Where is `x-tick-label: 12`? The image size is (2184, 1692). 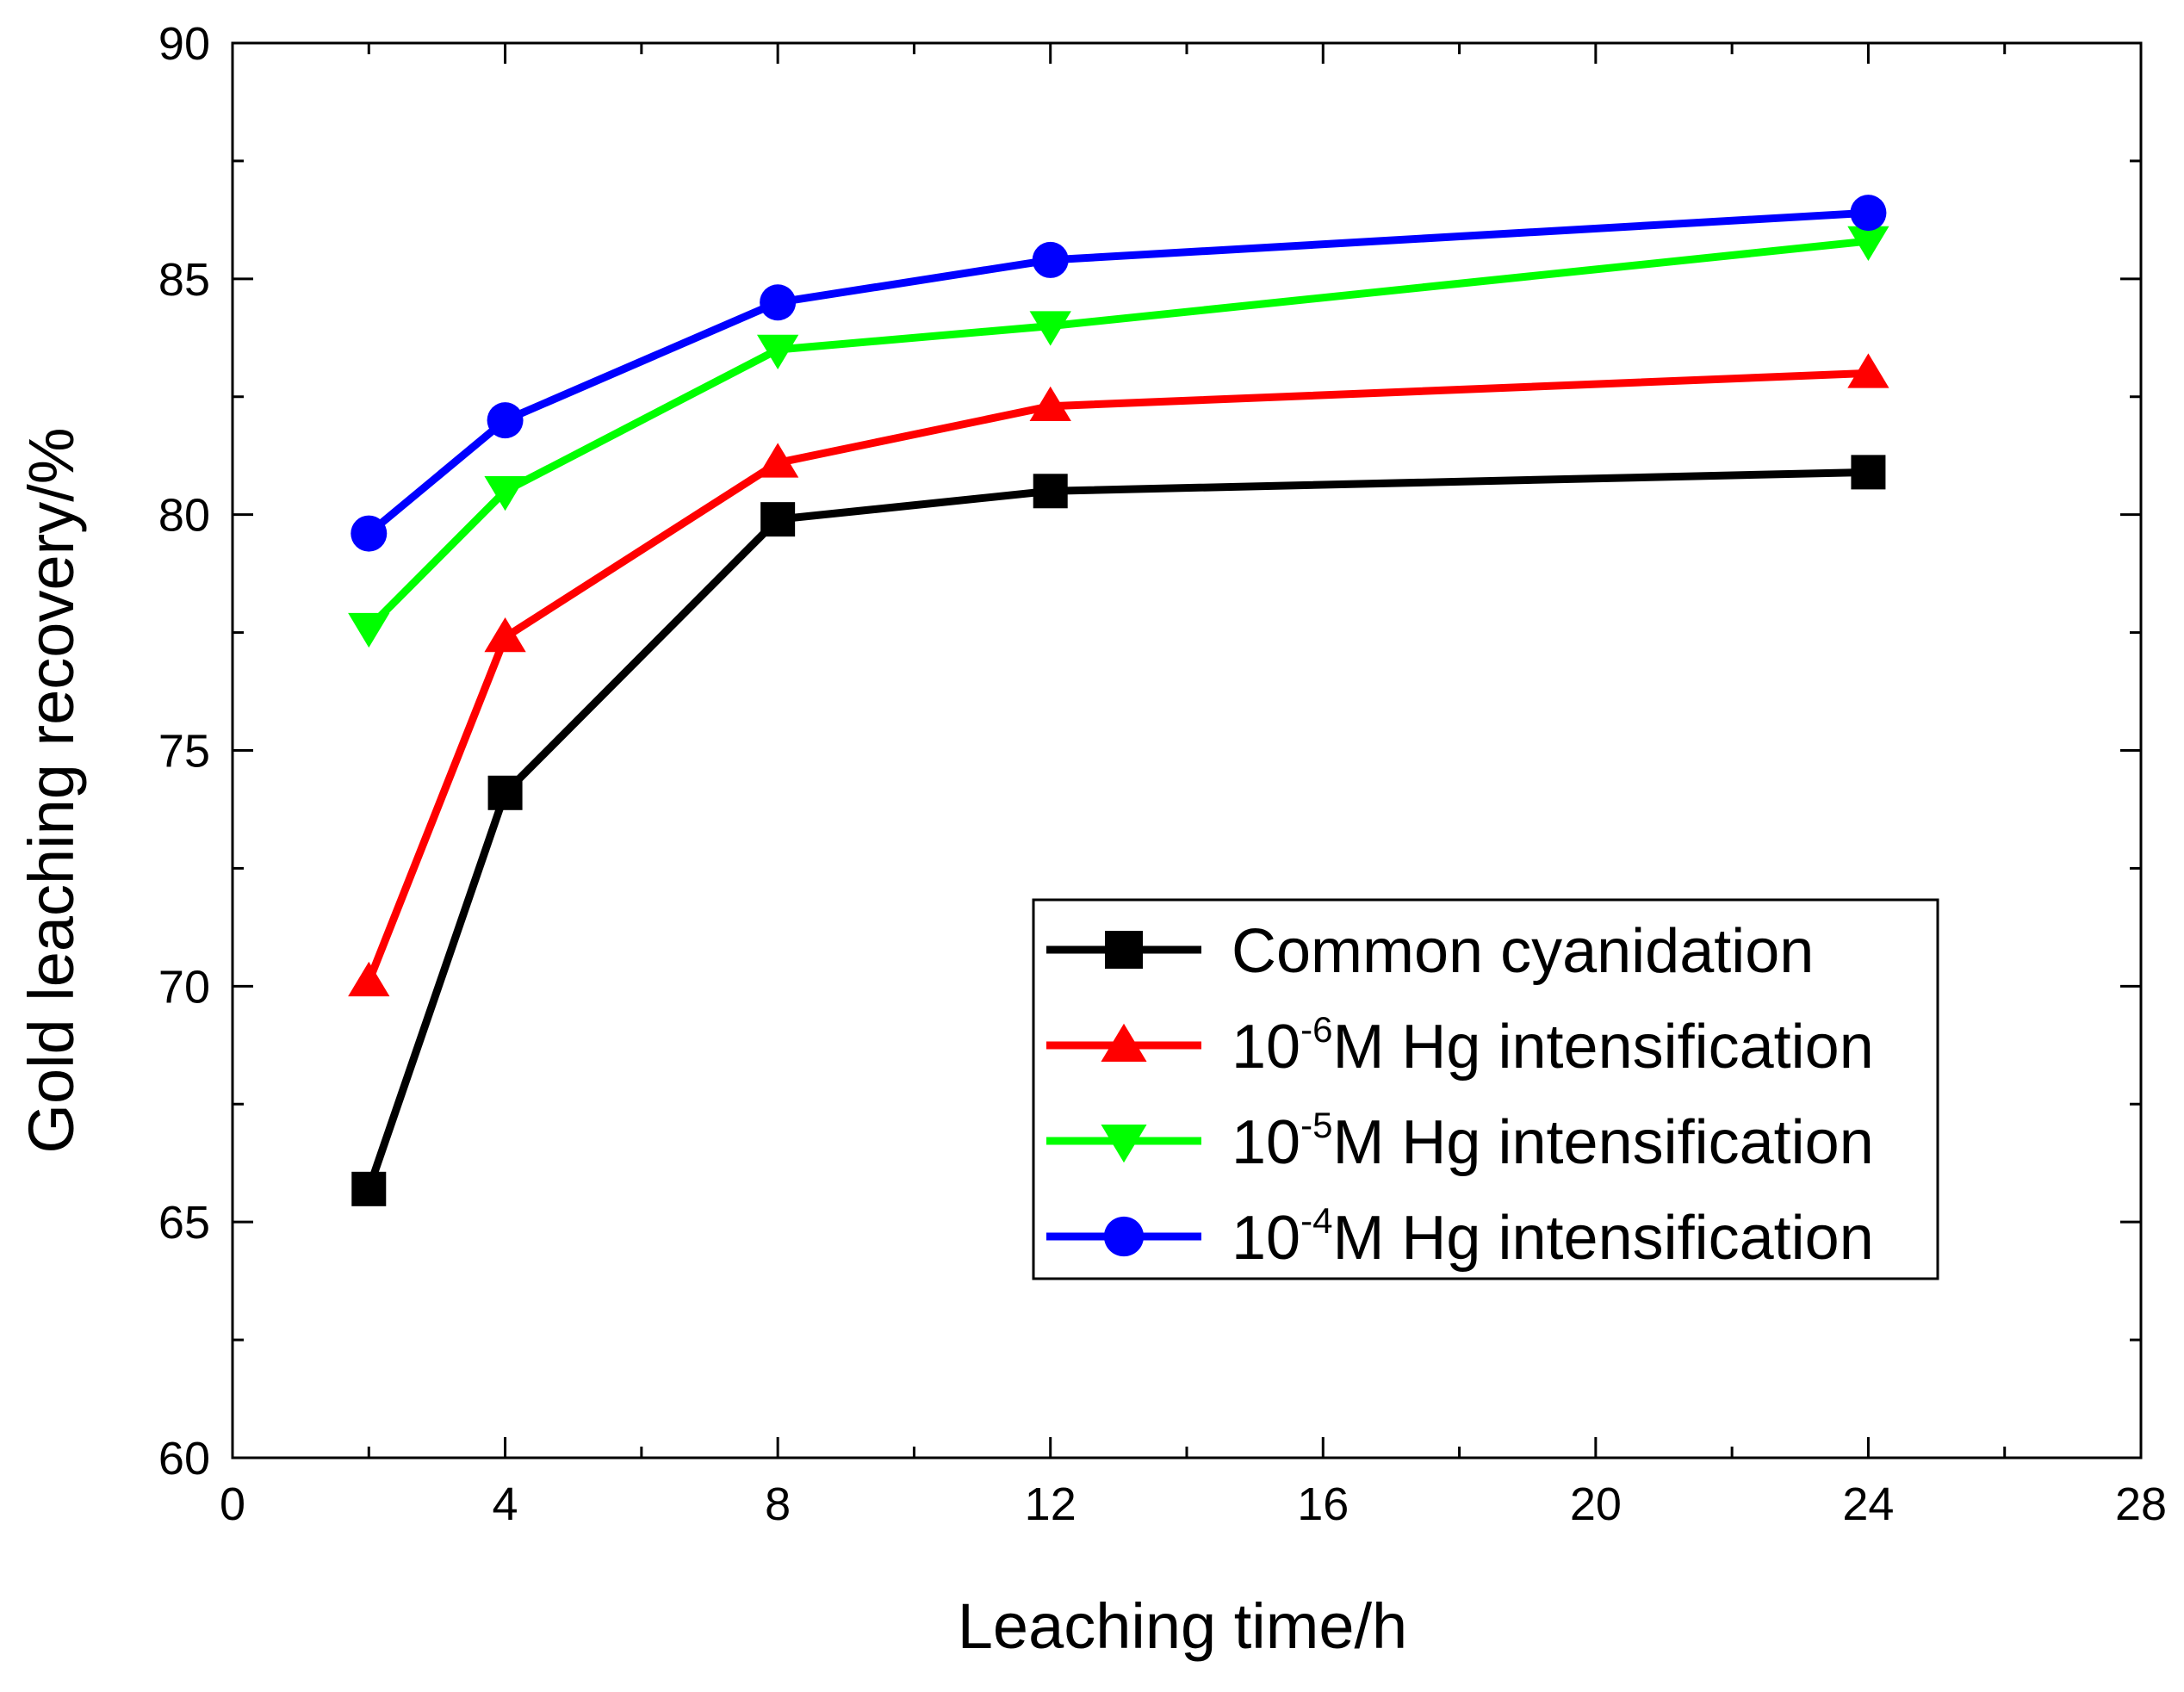
x-tick-label: 12 is located at coordinates (1050, 1504).